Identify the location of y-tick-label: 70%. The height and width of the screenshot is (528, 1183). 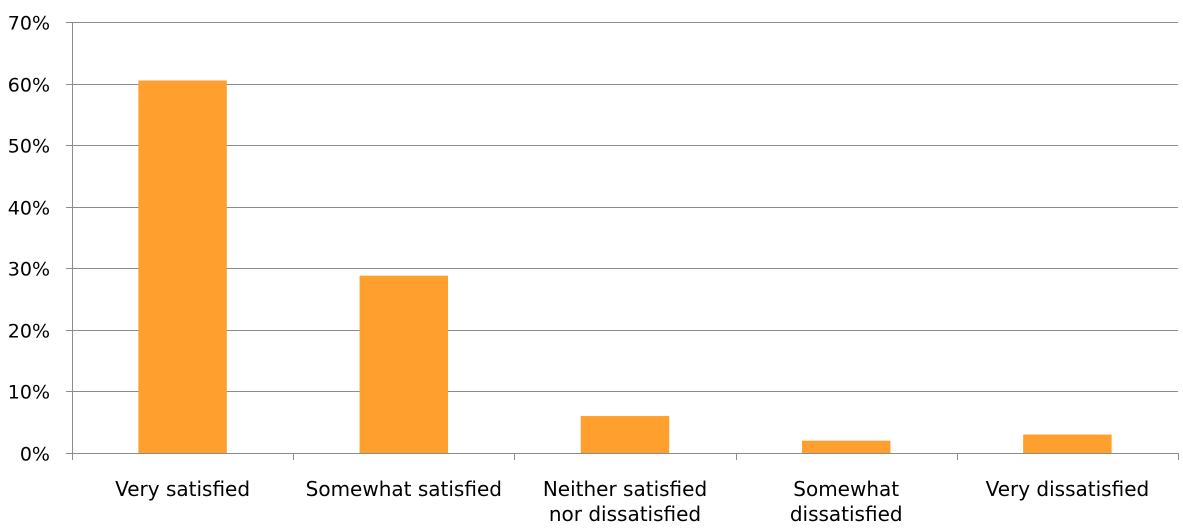
(29, 24).